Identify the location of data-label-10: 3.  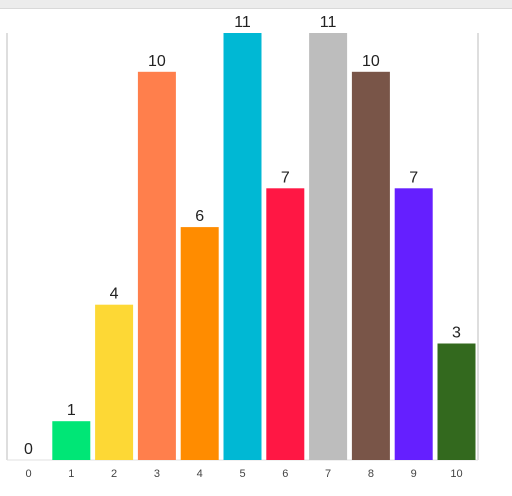
(456, 333).